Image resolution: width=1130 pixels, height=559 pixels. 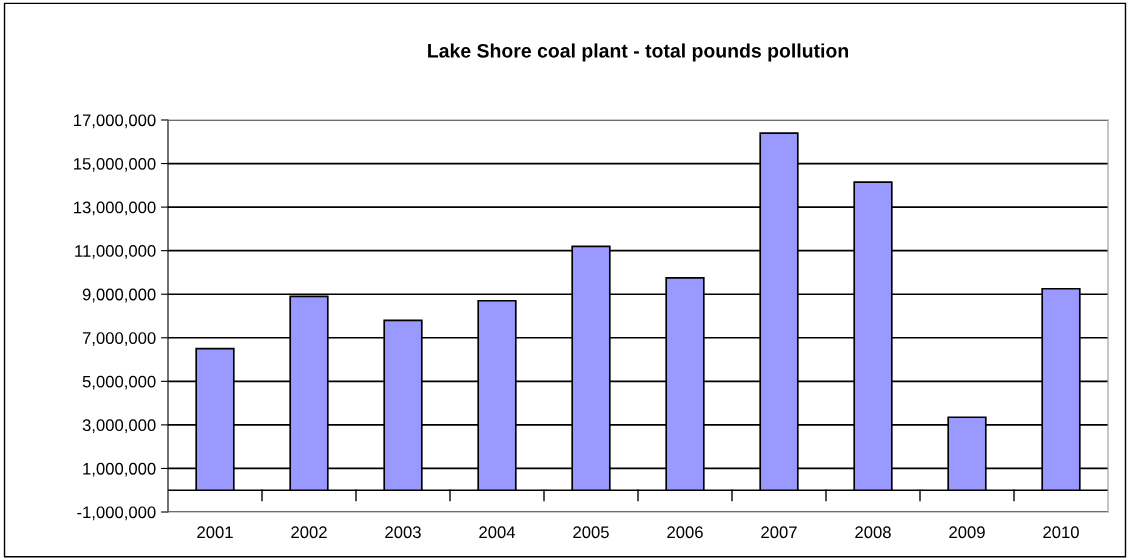 I want to click on x-tick-label: 2006, so click(x=685, y=532).